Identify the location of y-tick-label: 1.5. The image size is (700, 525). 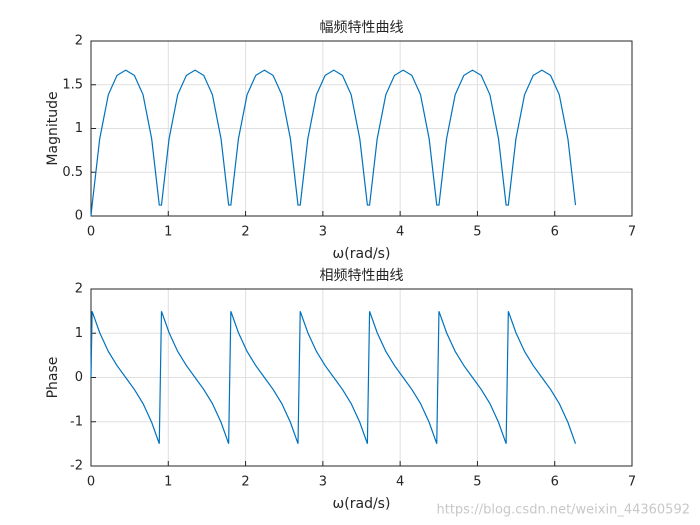
(72, 84).